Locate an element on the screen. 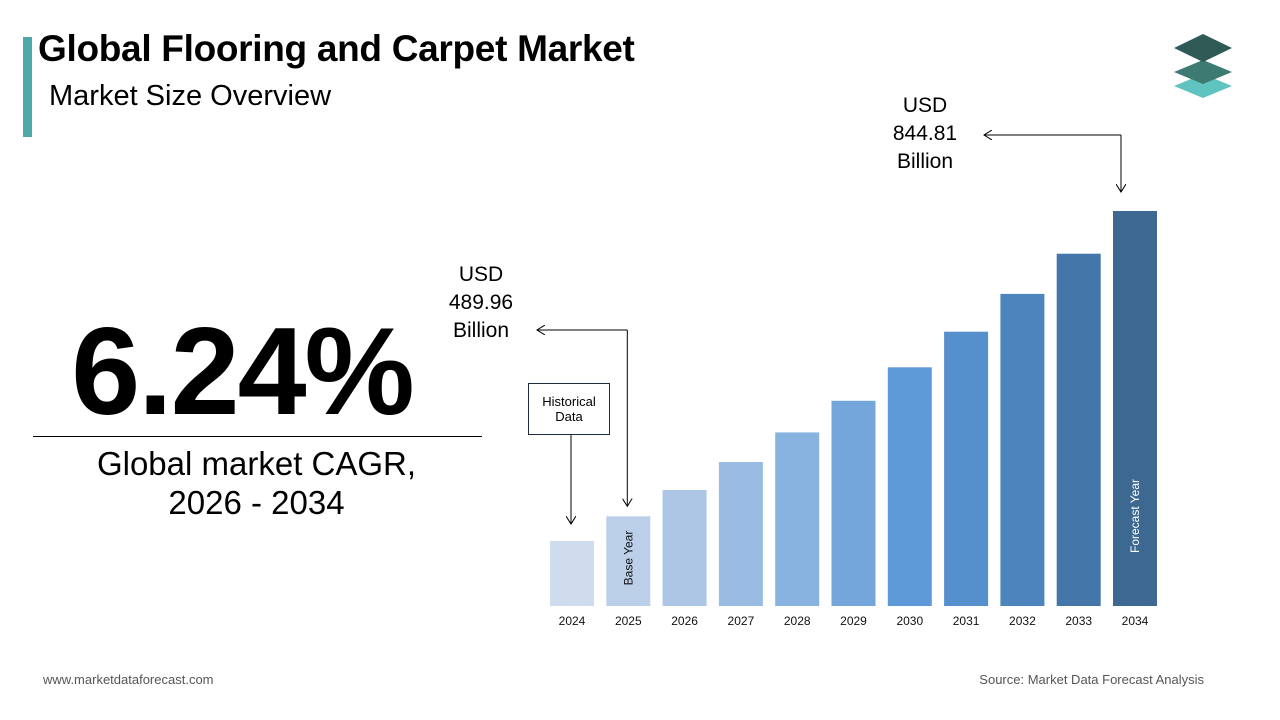 Image resolution: width=1280 pixels, height=720 pixels. x-tick-label-2032: 2032 is located at coordinates (1022, 621).